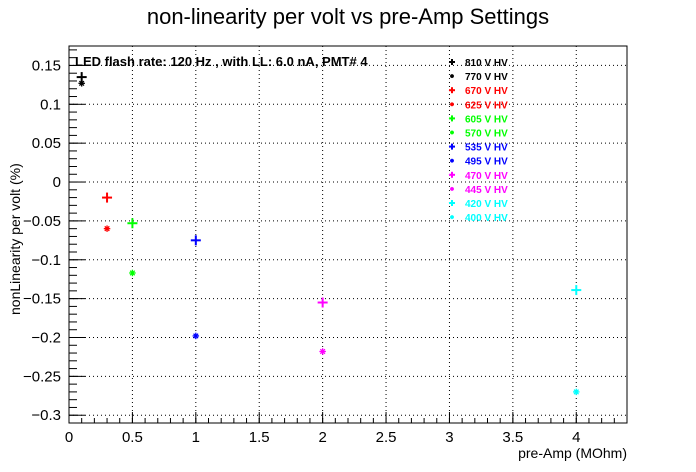  I want to click on y-tick-label: 0.1, so click(50, 104).